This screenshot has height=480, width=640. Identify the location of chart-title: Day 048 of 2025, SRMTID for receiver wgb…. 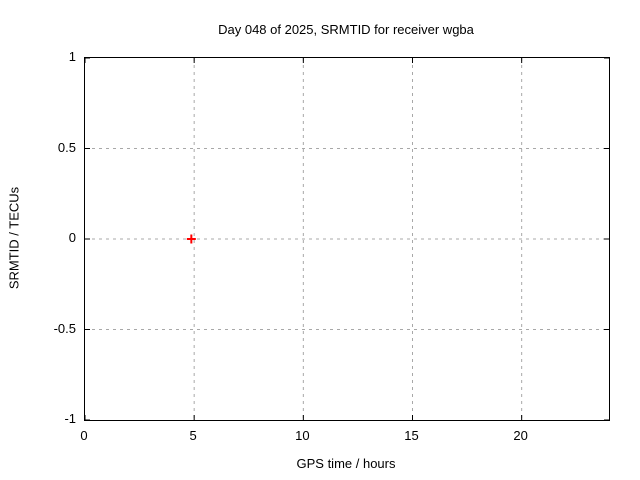
(346, 29).